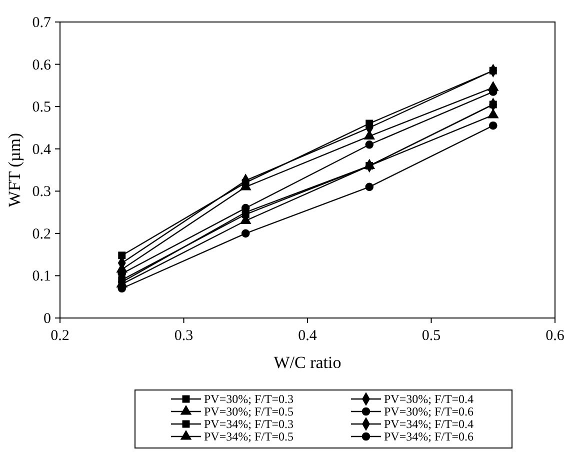  Describe the element at coordinates (47, 319) in the screenshot. I see `y-tick-label: 0` at that location.